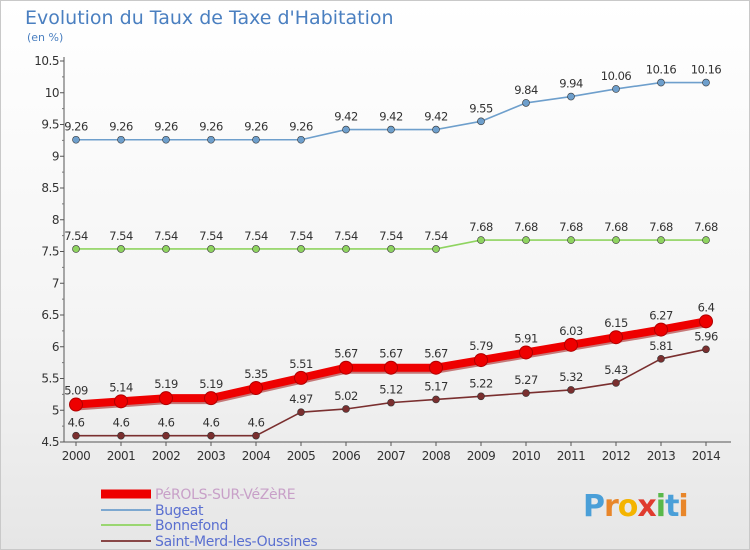 The image size is (750, 550). Describe the element at coordinates (706, 307) in the screenshot. I see `data-label: 6.4` at that location.